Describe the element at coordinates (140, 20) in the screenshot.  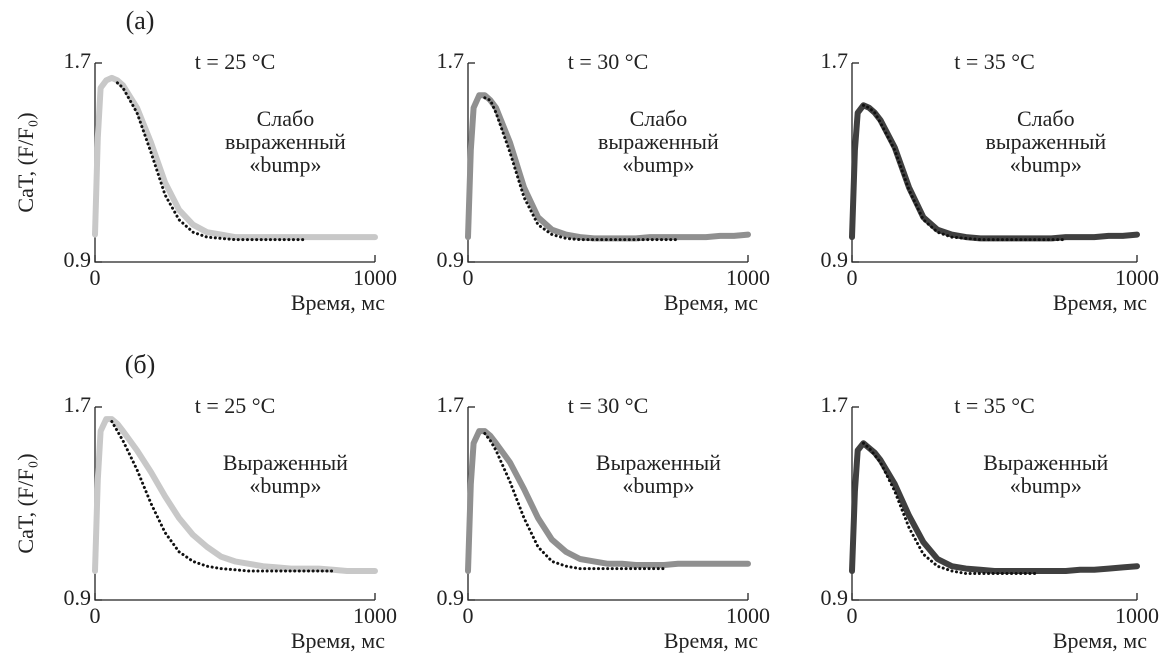
I see `panel-label: (a)` at that location.